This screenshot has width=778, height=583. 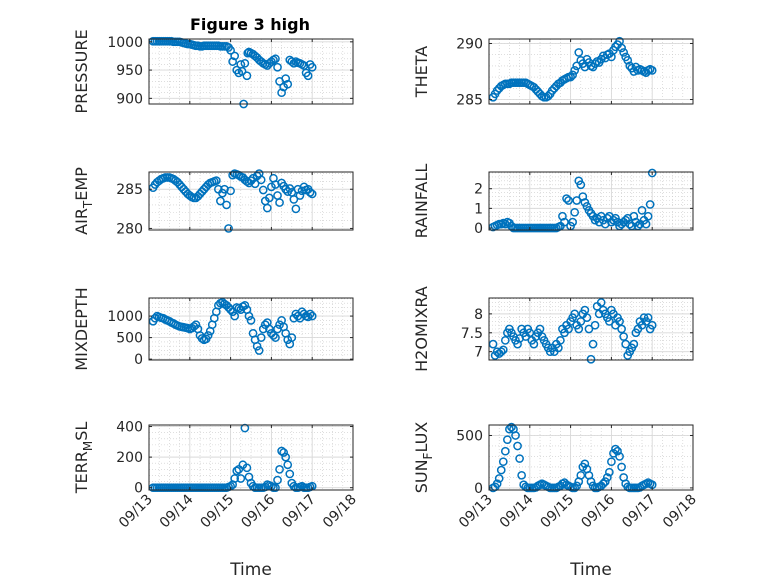 What do you see at coordinates (129, 458) in the screenshot?
I see `y-tick-label: 200` at bounding box center [129, 458].